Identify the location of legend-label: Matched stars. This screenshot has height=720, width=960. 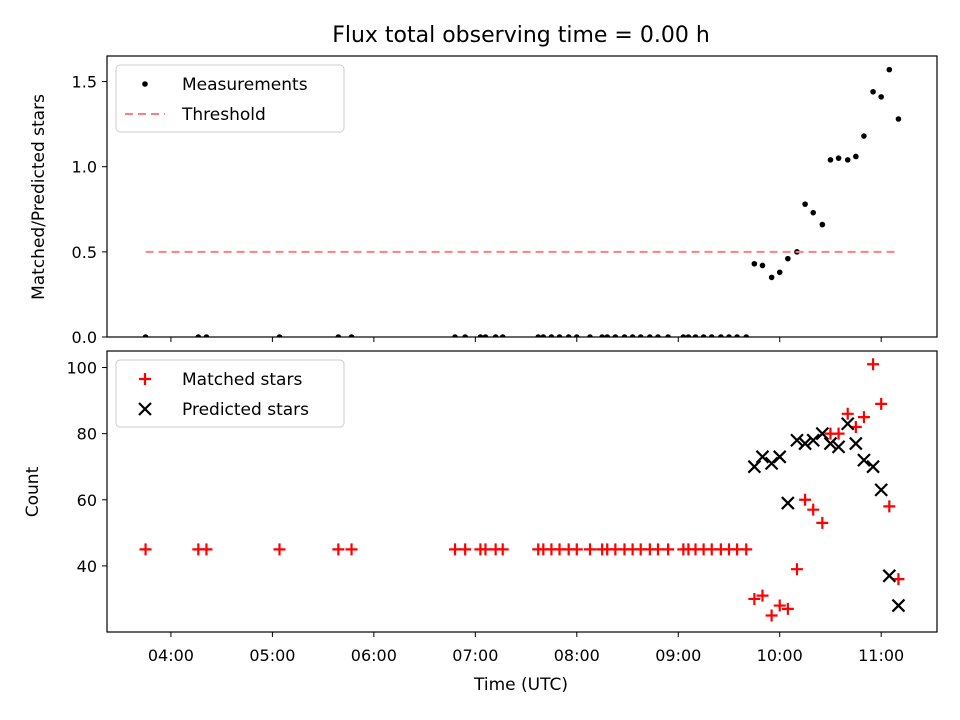
(242, 380).